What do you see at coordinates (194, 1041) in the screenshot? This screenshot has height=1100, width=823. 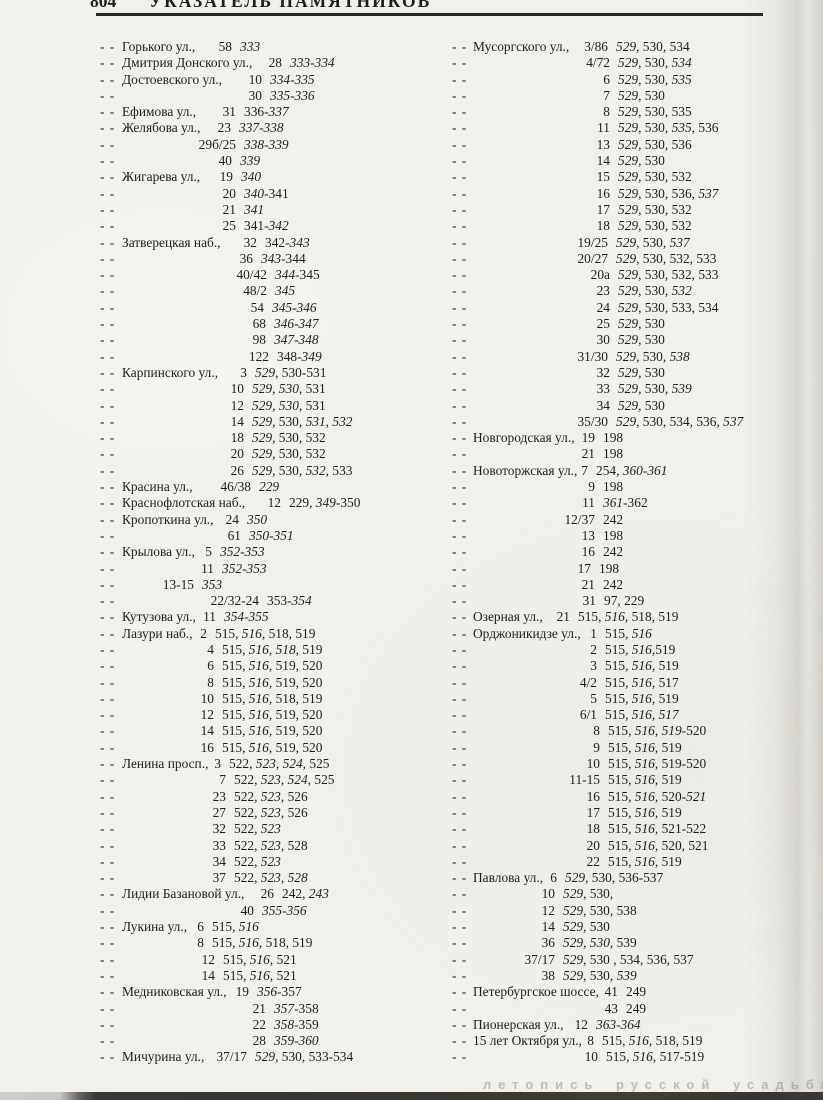 I see `entry-address: 28` at bounding box center [194, 1041].